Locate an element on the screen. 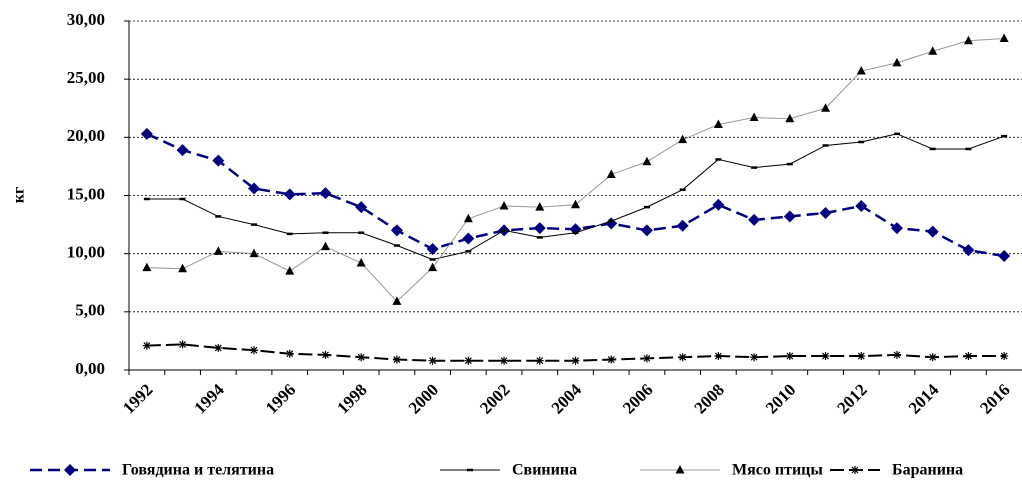 This screenshot has width=1022, height=481. x-tick-label: 2014 is located at coordinates (924, 399).